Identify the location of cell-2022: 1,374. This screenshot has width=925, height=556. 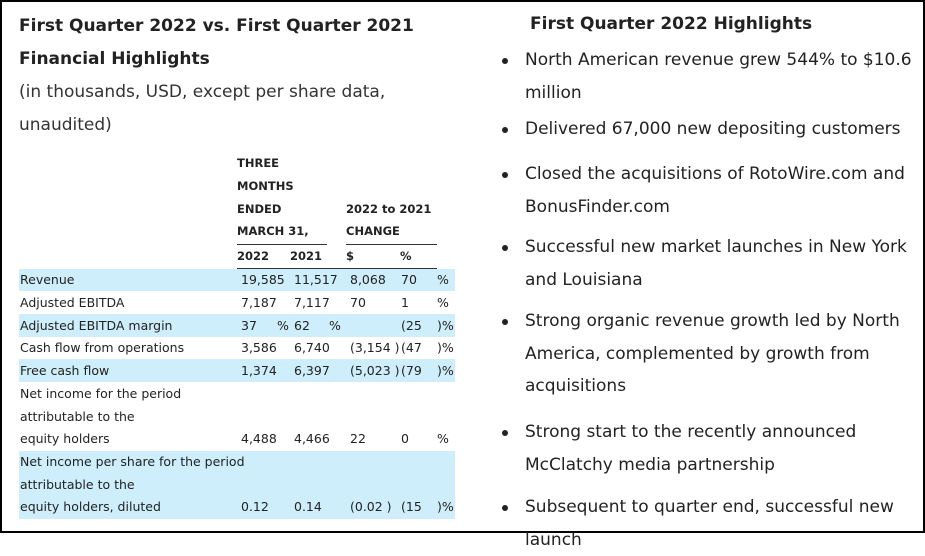
(259, 370).